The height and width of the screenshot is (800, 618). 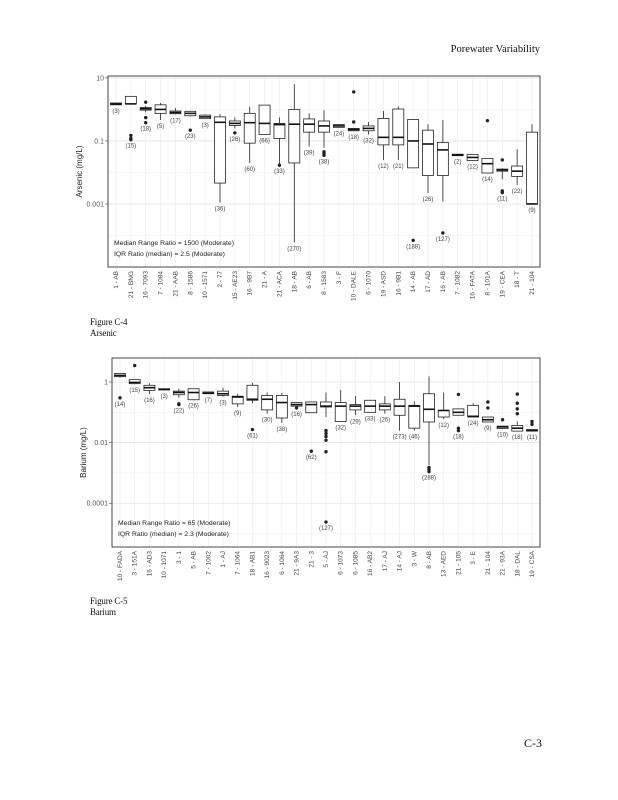 I want to click on y-tick-label: 0.1, so click(x=99, y=141).